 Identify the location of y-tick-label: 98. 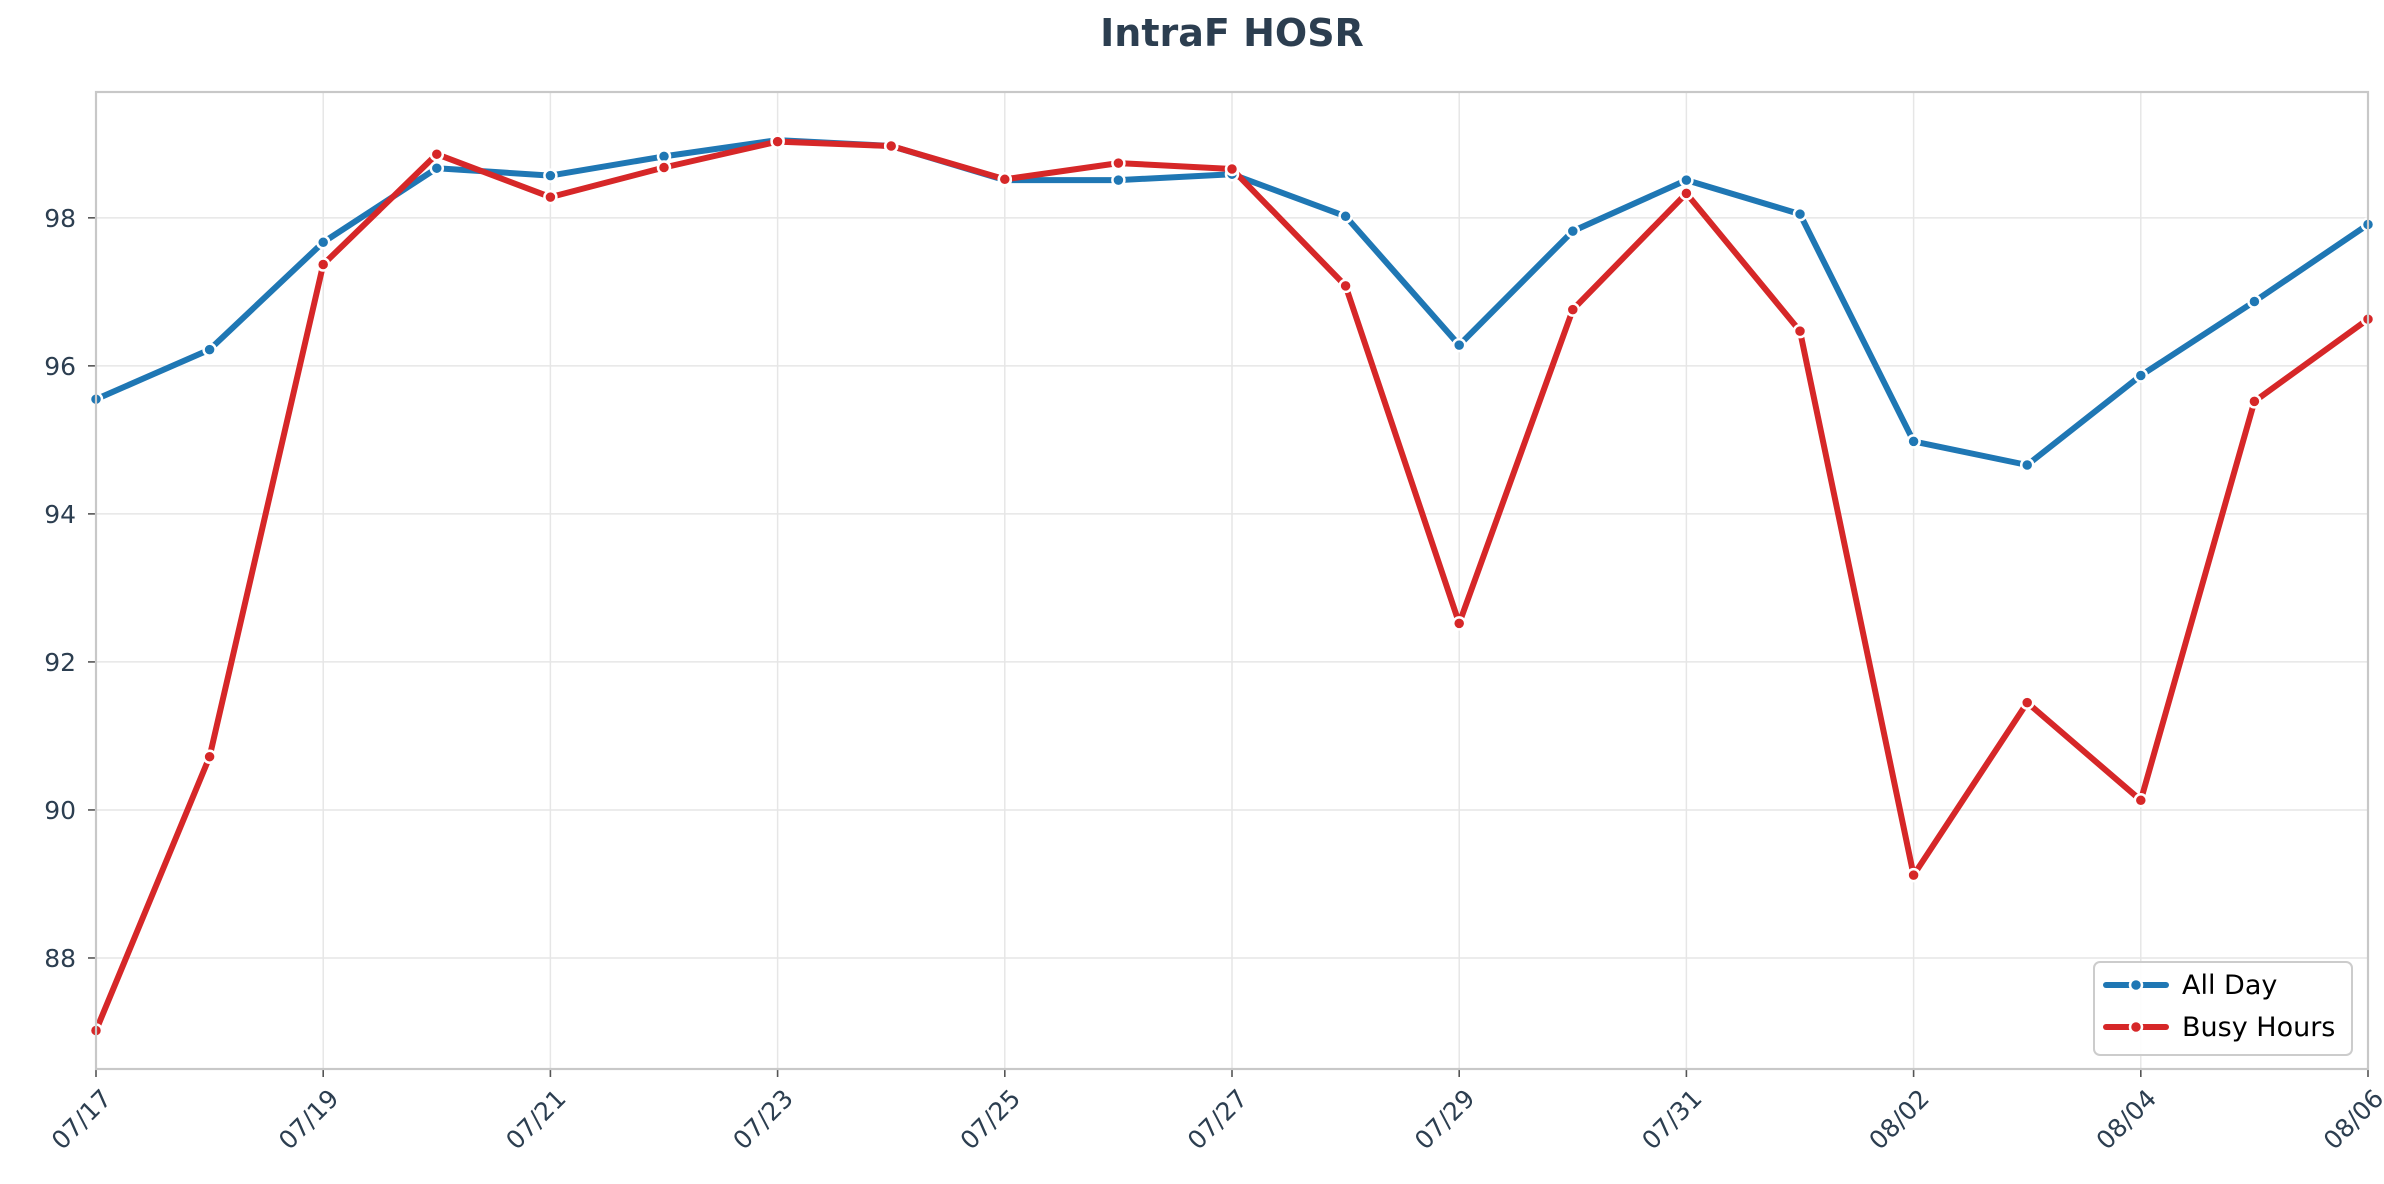
(60, 218).